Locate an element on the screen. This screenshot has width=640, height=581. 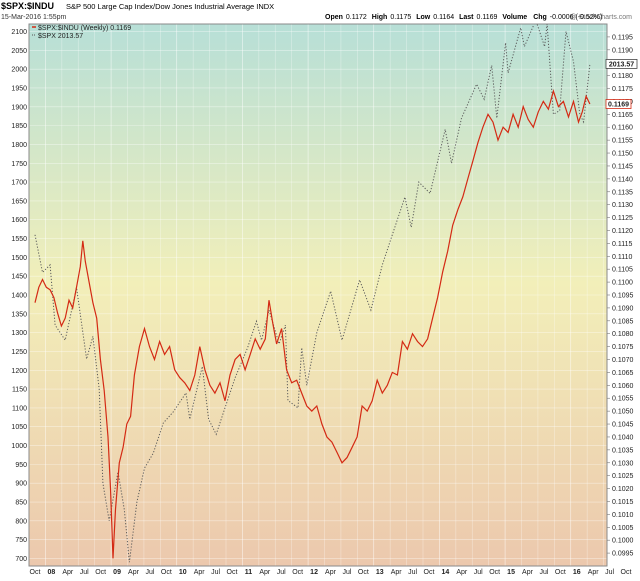
left-tick-label: 1450 is located at coordinates (19, 277).